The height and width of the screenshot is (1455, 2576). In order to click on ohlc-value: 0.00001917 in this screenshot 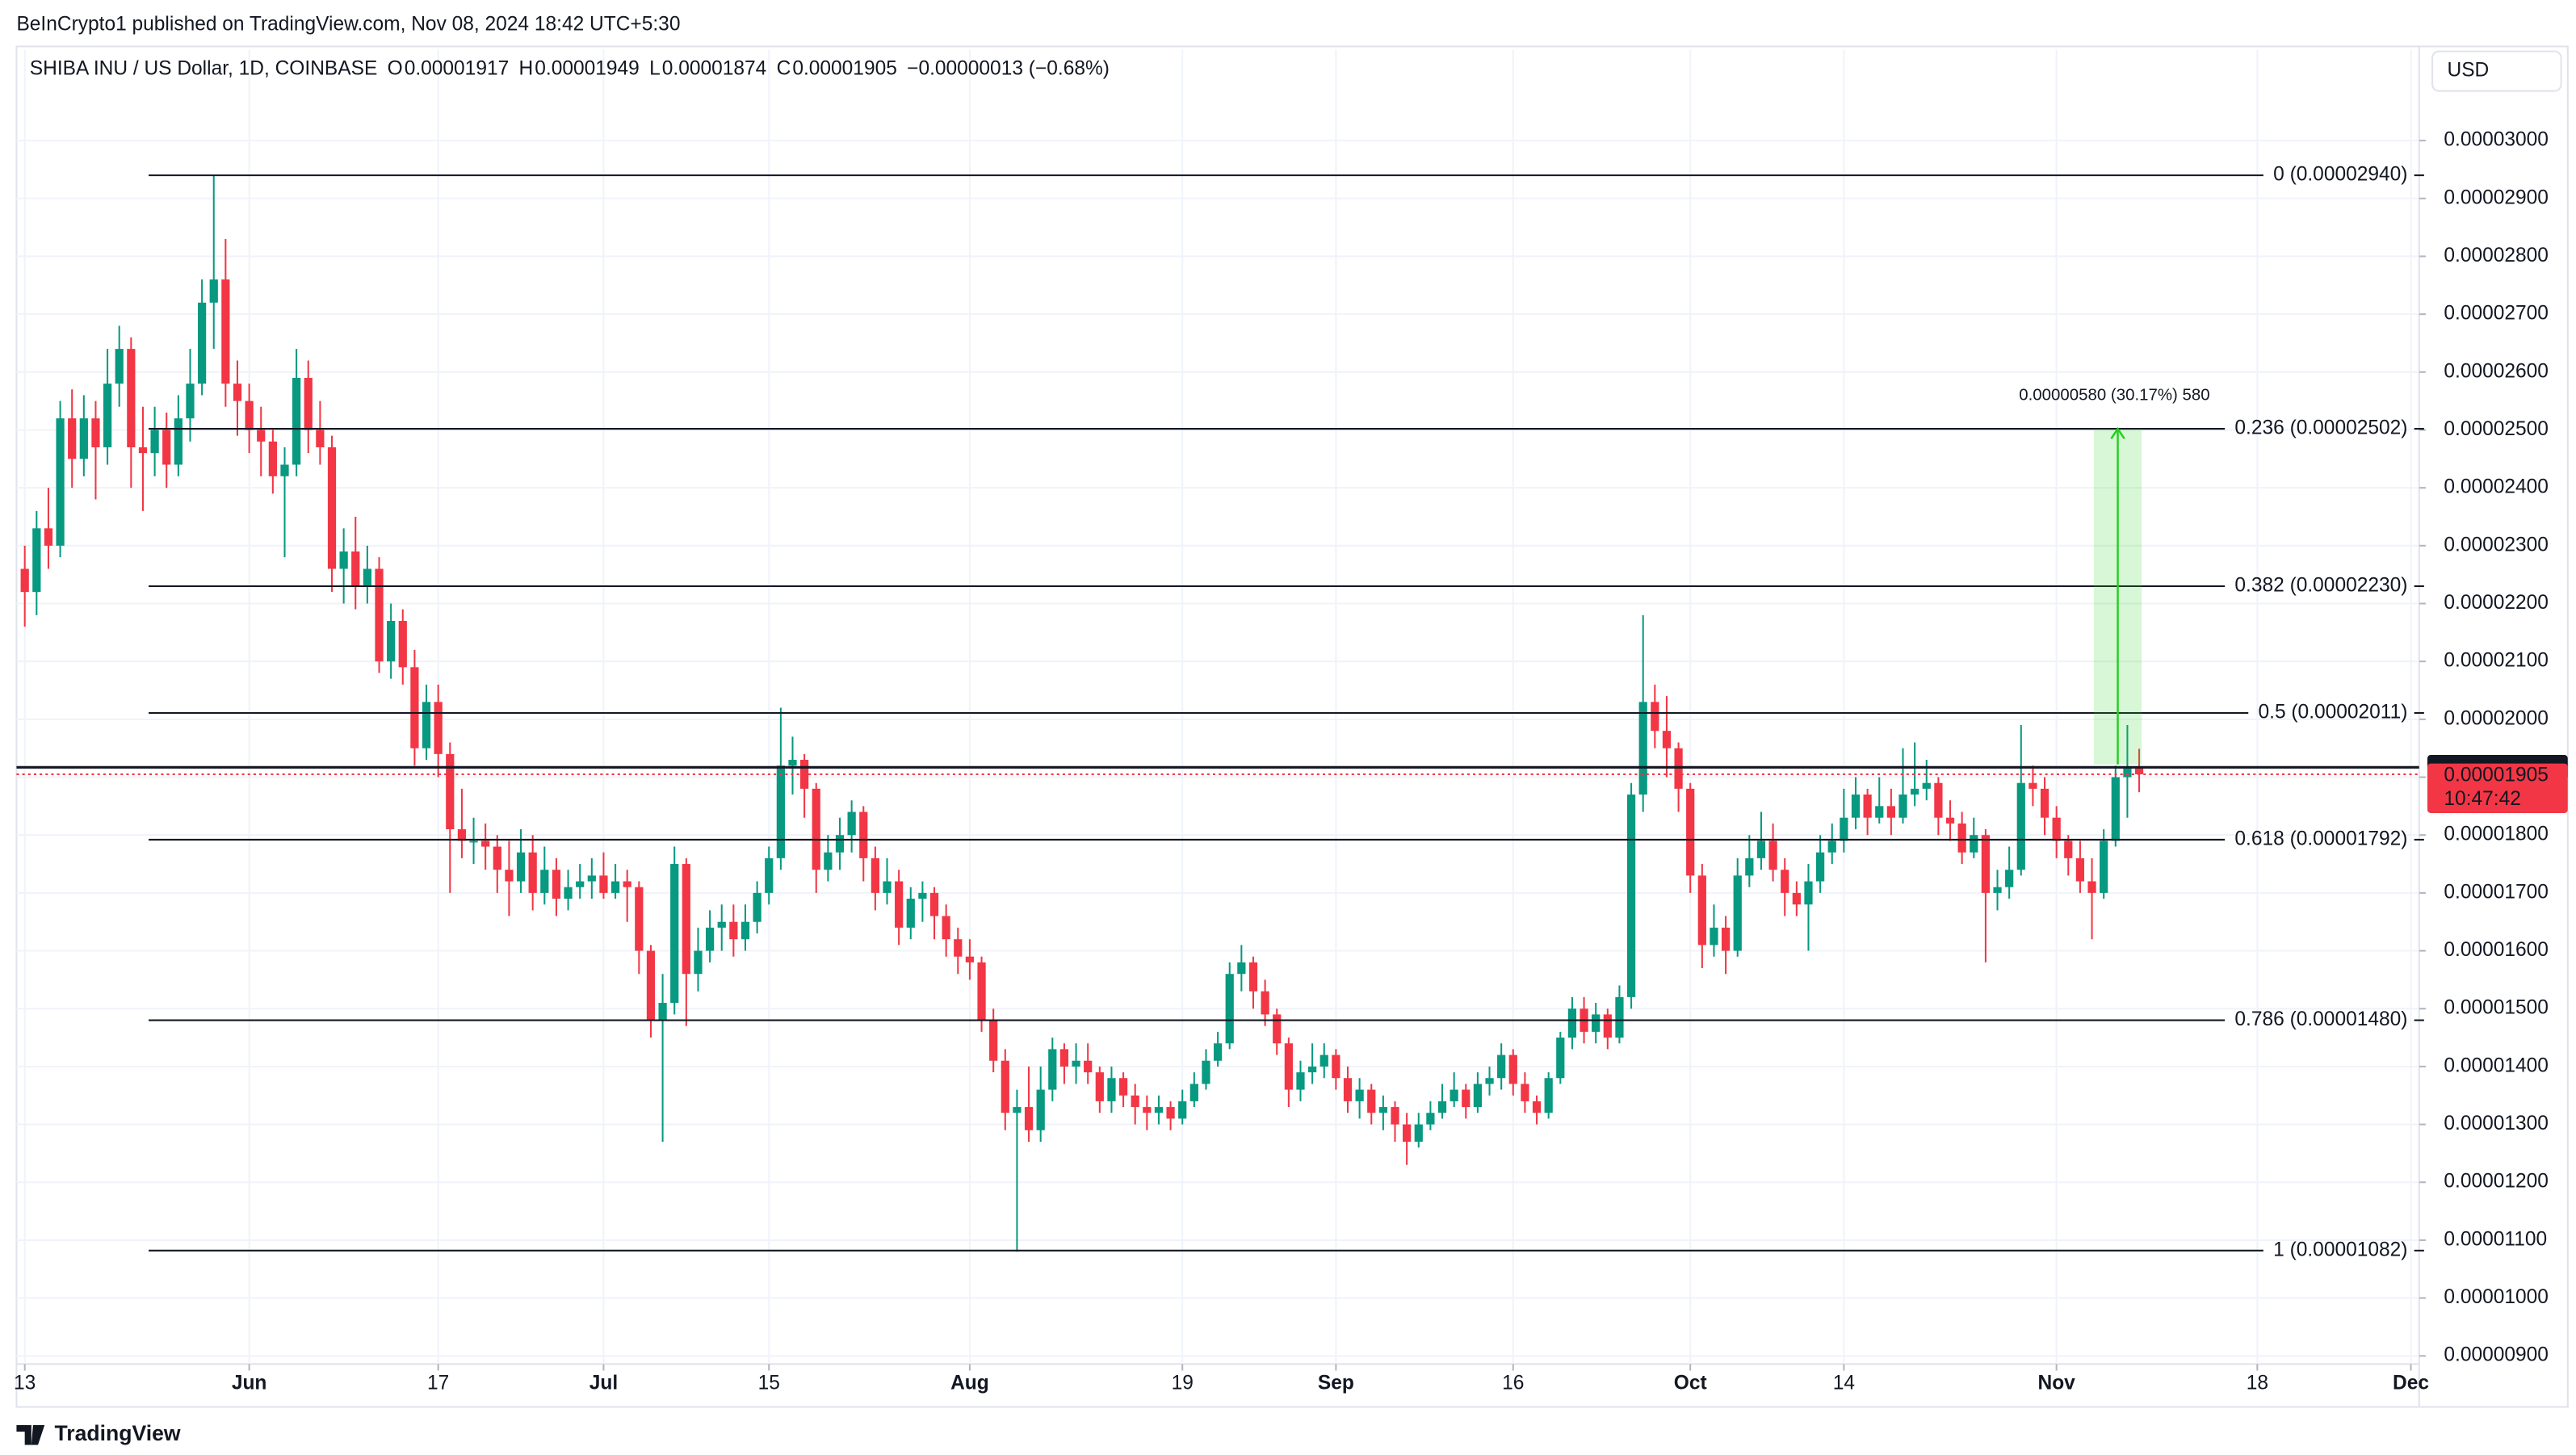, I will do `click(457, 69)`.